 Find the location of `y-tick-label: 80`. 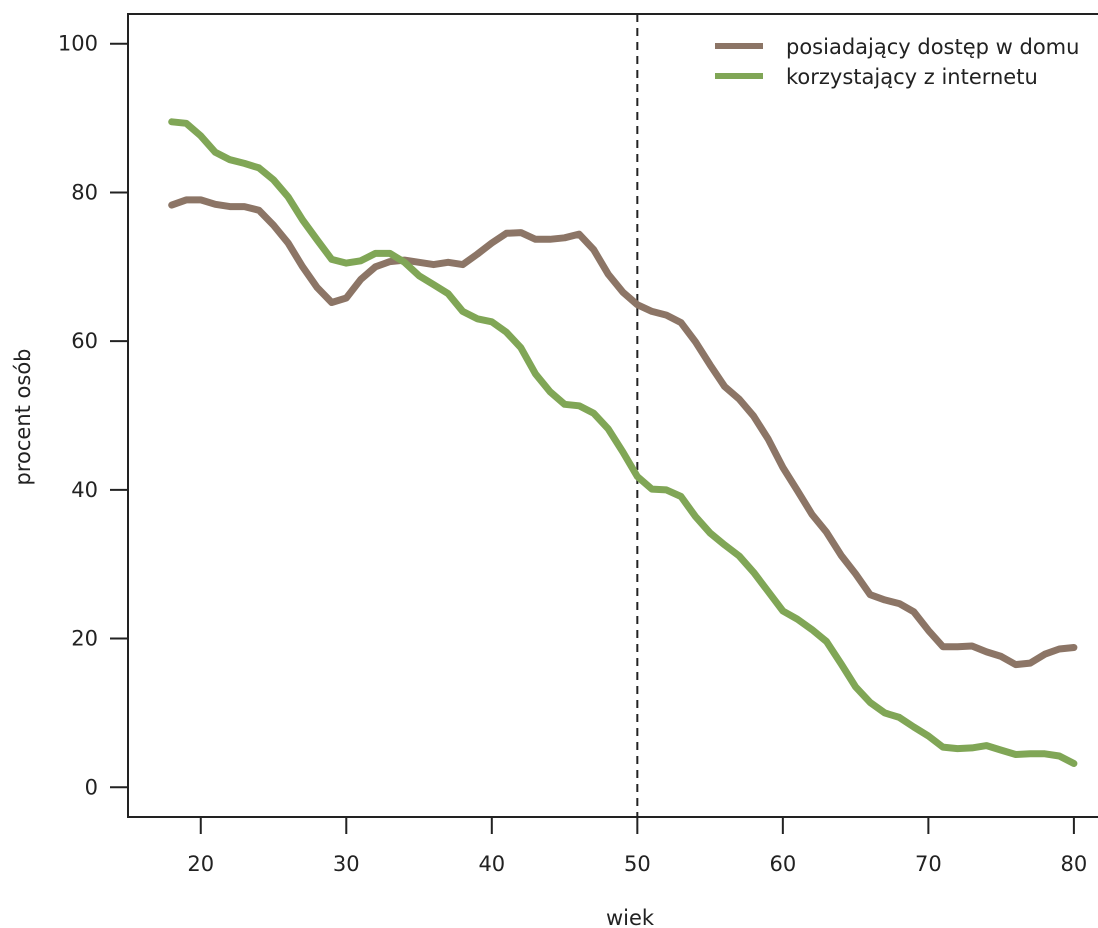

y-tick-label: 80 is located at coordinates (84, 192).